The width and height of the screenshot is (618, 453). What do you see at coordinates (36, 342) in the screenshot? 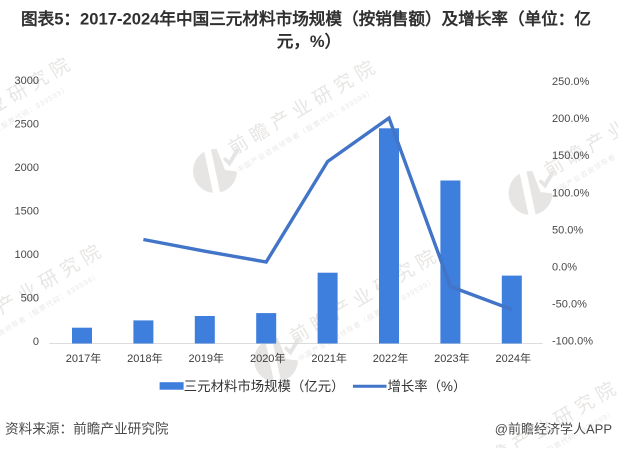
I see `svg-text: 0` at bounding box center [36, 342].